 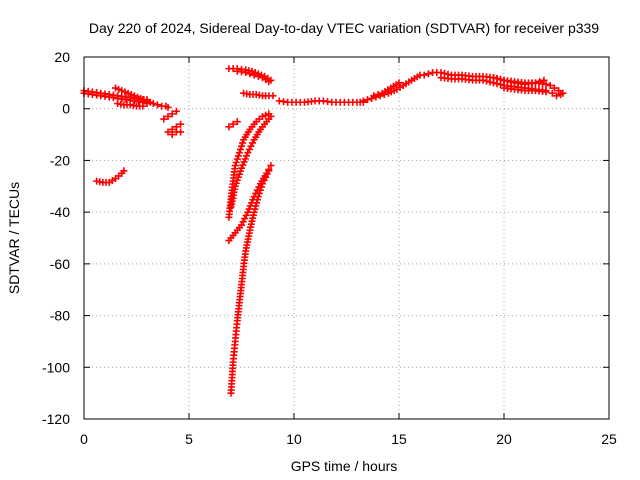 I want to click on series-seg-end, so click(x=556, y=89).